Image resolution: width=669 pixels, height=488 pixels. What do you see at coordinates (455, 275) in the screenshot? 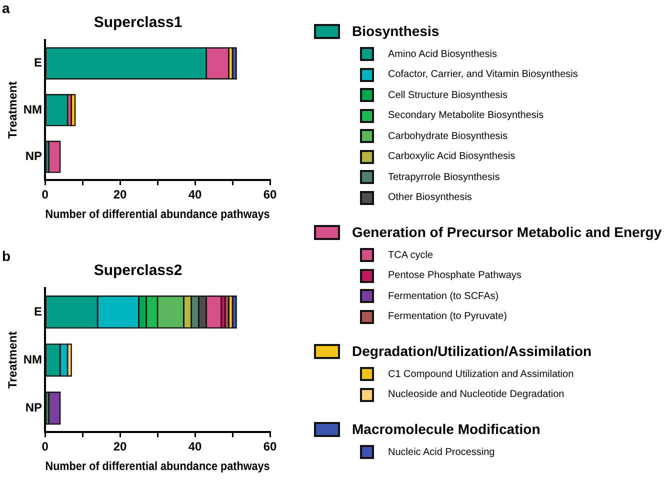
I see `legend-label: Pentose Phosphate Pathways` at bounding box center [455, 275].